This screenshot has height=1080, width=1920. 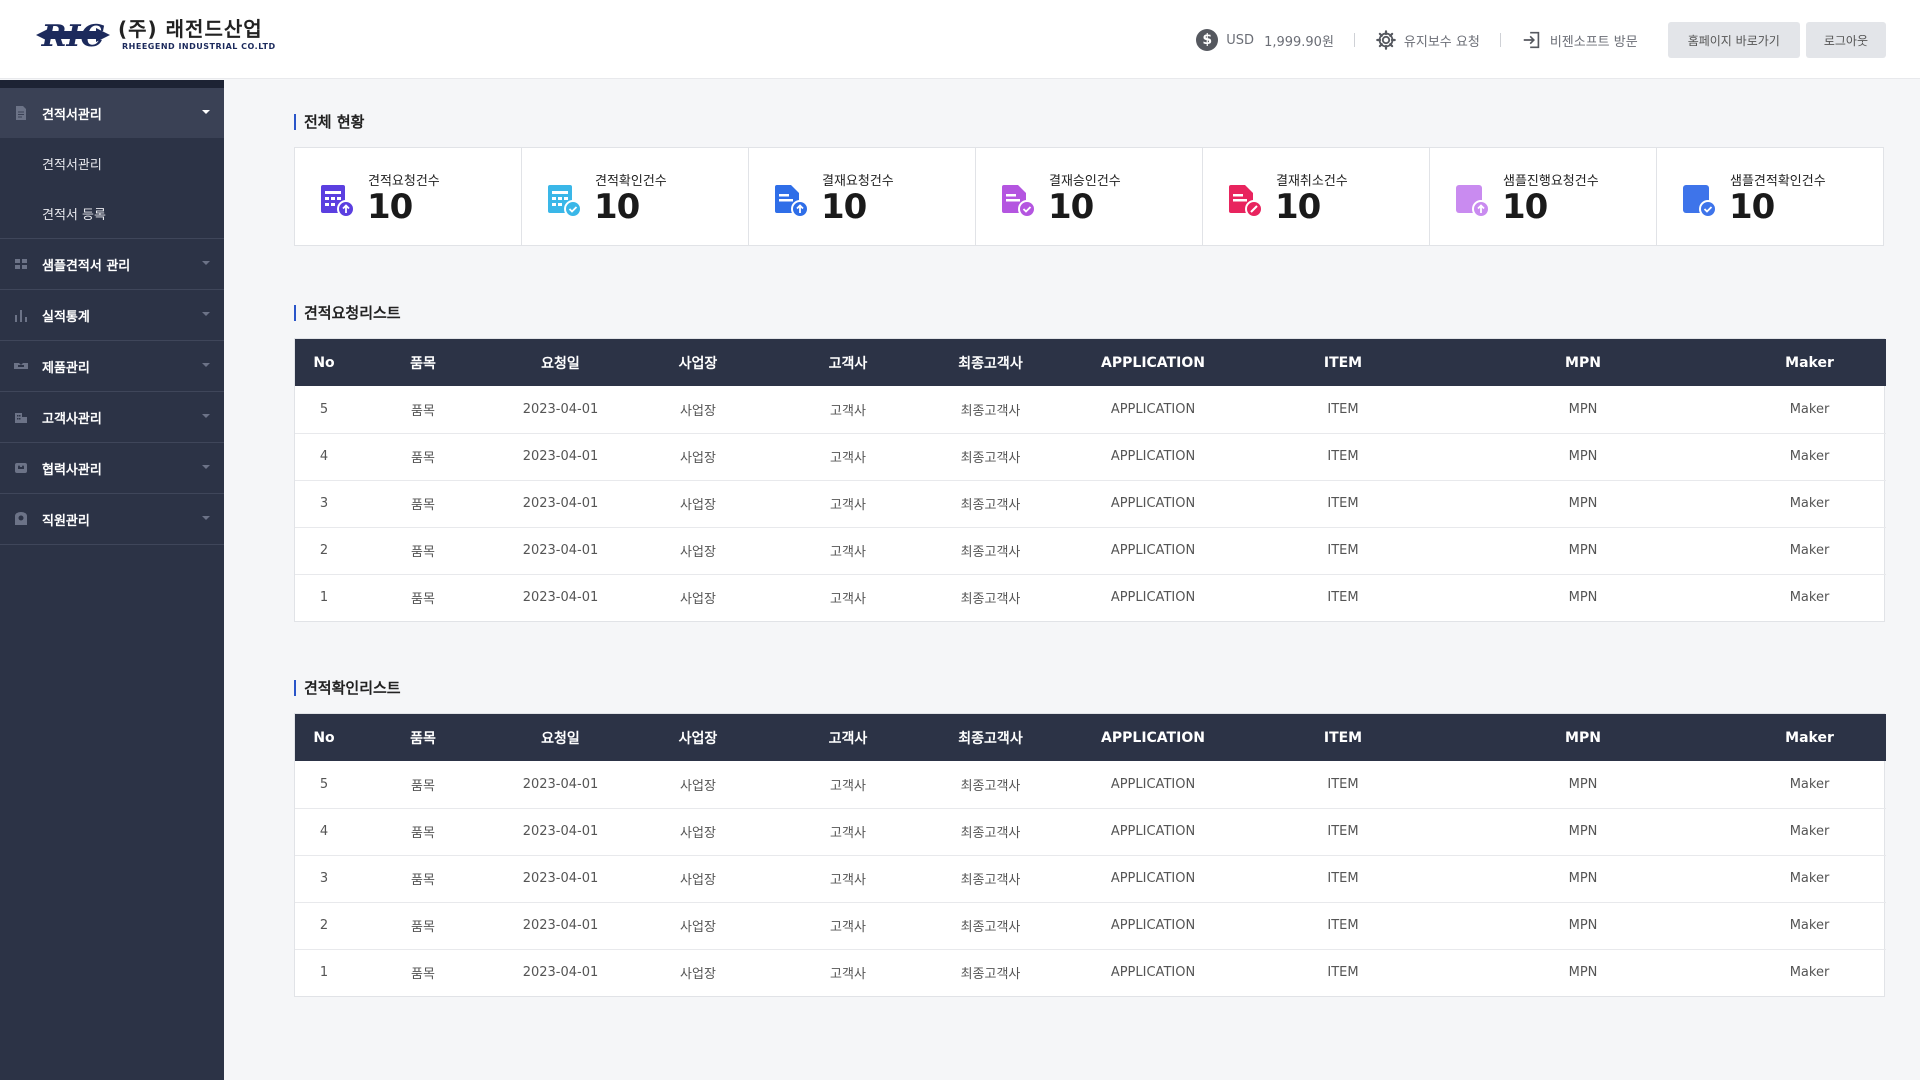 What do you see at coordinates (1770, 196) in the screenshot?
I see `stat-sample-confirm: 샘플견적확인건수 10` at bounding box center [1770, 196].